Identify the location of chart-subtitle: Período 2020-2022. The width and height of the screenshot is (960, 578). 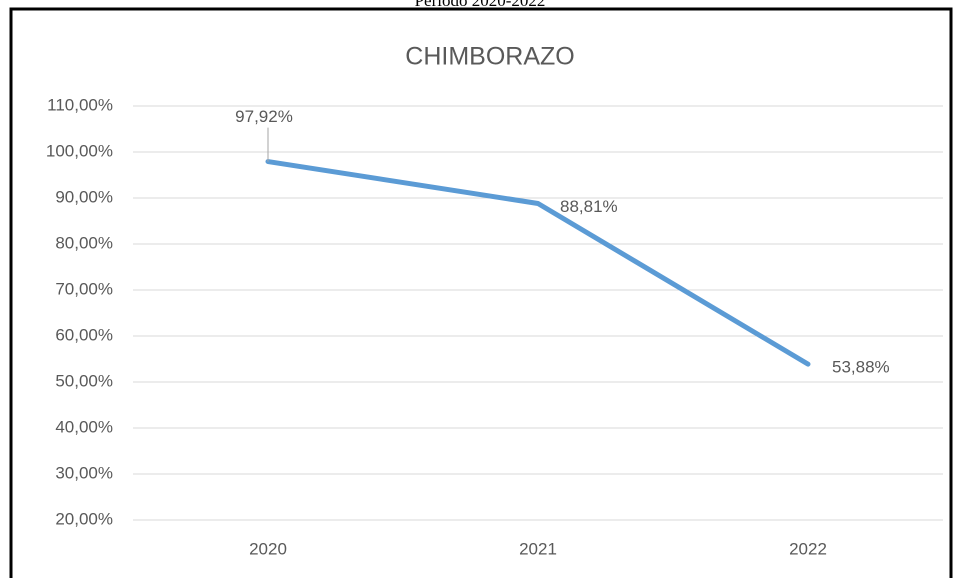
(480, 5).